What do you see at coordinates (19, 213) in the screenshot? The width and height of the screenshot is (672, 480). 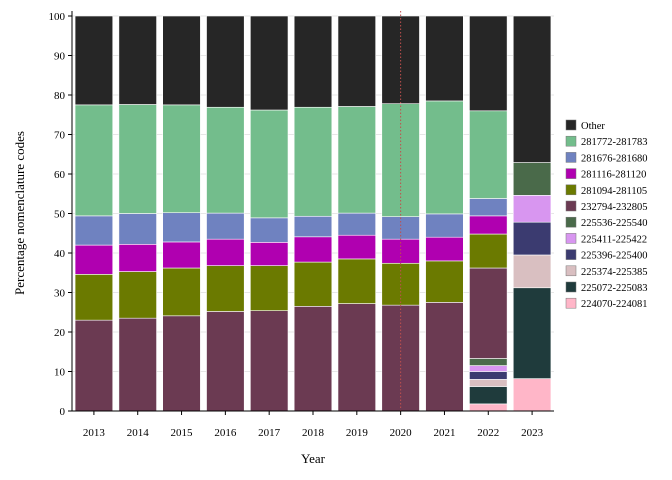 I see `y-axis-title: Percentage nomenclature codes` at bounding box center [19, 213].